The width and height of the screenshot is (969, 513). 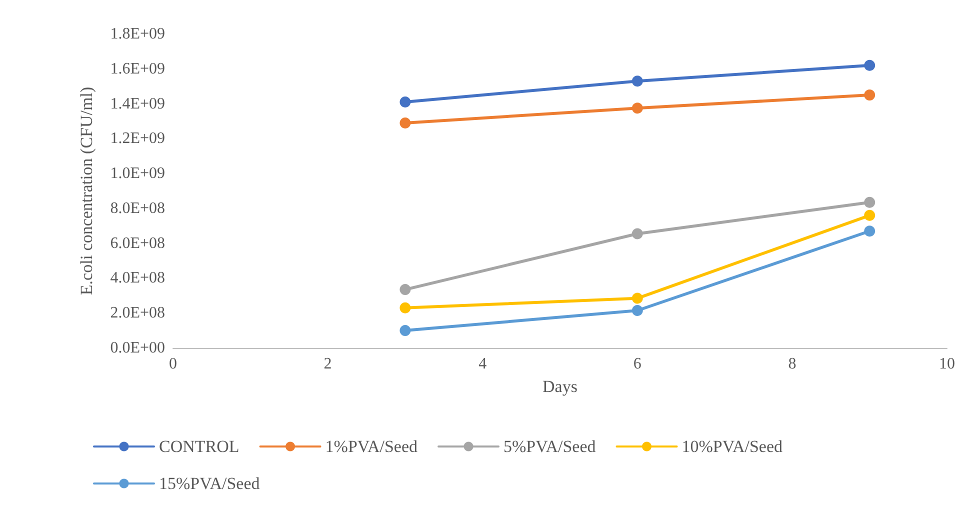 What do you see at coordinates (482, 364) in the screenshot?
I see `x-tick-label: 4` at bounding box center [482, 364].